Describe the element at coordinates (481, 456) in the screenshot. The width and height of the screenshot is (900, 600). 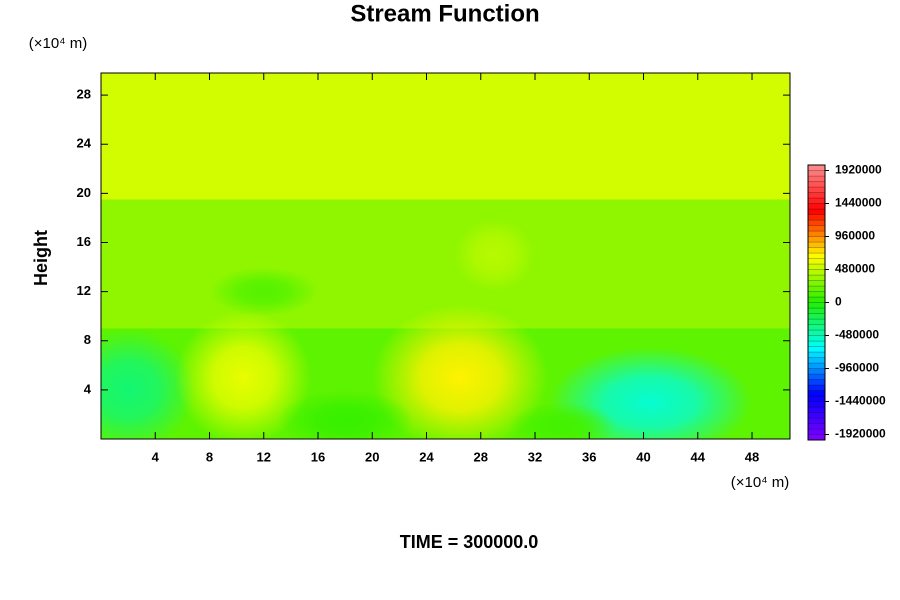
I see `x-tick-label: 28` at that location.